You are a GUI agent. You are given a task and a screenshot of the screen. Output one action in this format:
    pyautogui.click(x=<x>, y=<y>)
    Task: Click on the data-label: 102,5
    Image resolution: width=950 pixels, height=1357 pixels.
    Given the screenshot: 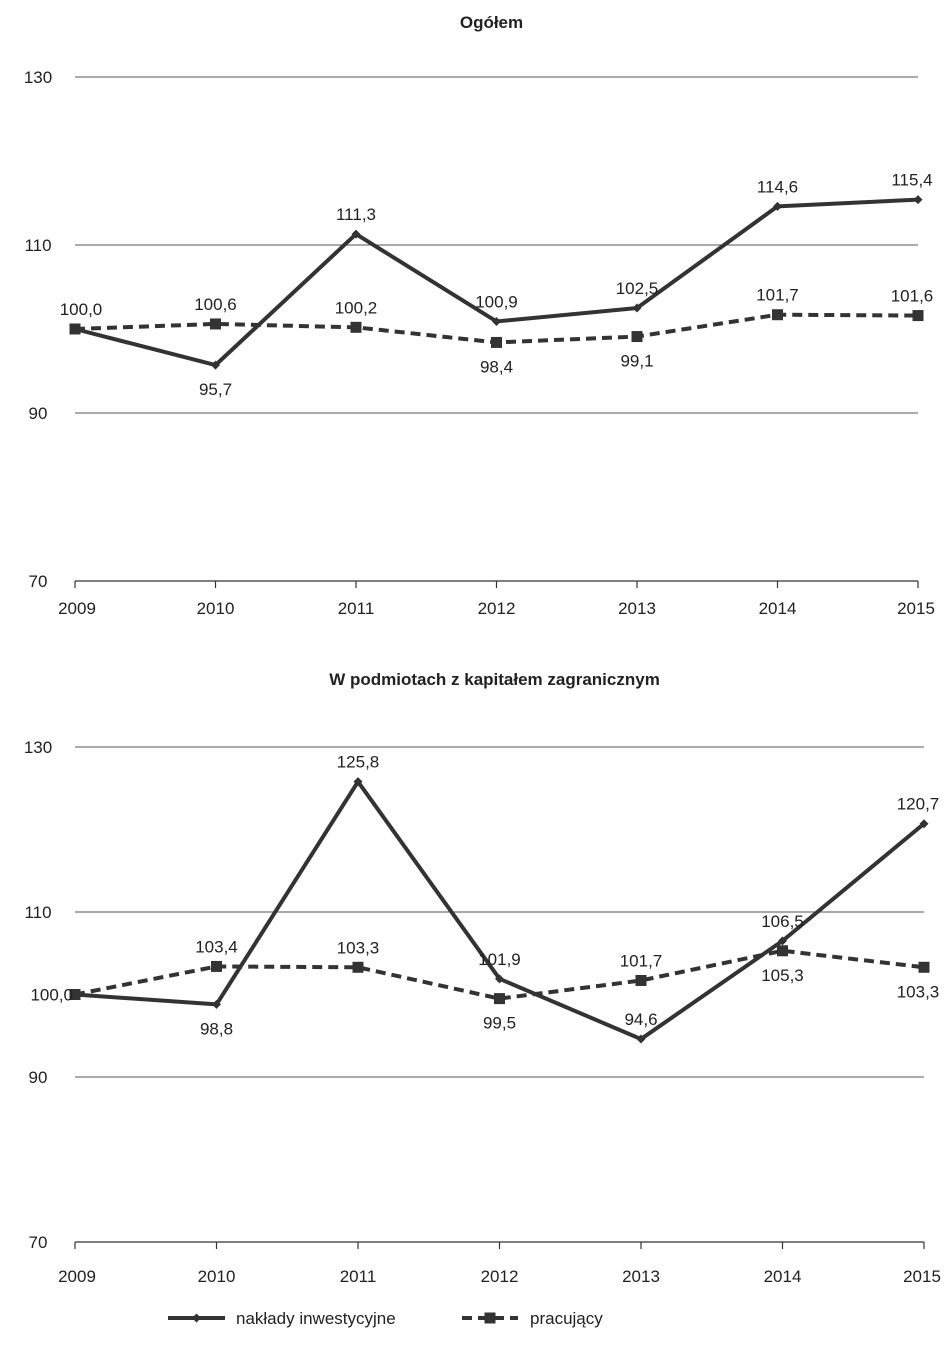 What is the action you would take?
    pyautogui.click(x=637, y=288)
    